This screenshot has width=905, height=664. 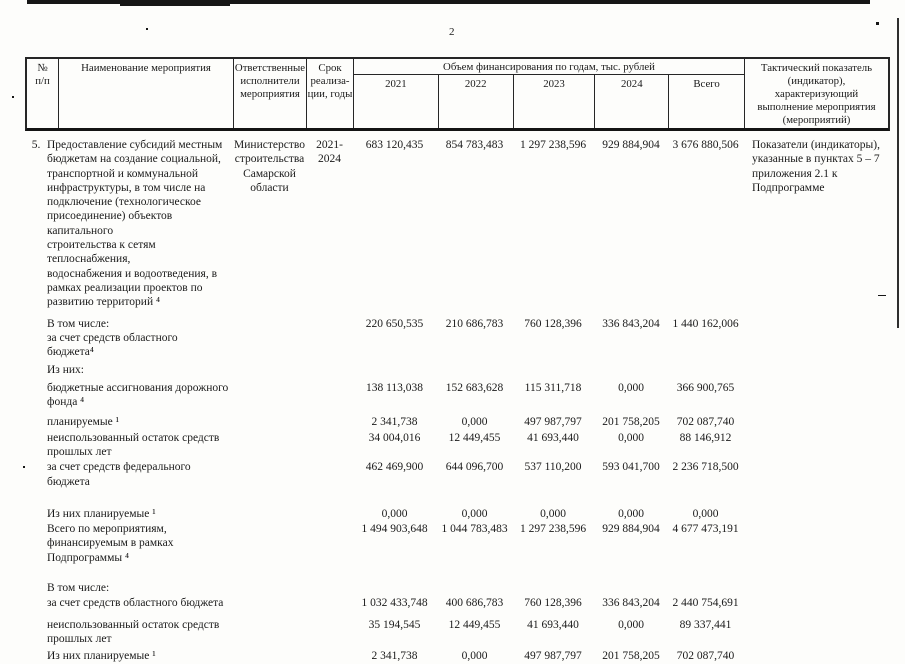 I want to click on value-total: 2 440 754,691, so click(x=705, y=603).